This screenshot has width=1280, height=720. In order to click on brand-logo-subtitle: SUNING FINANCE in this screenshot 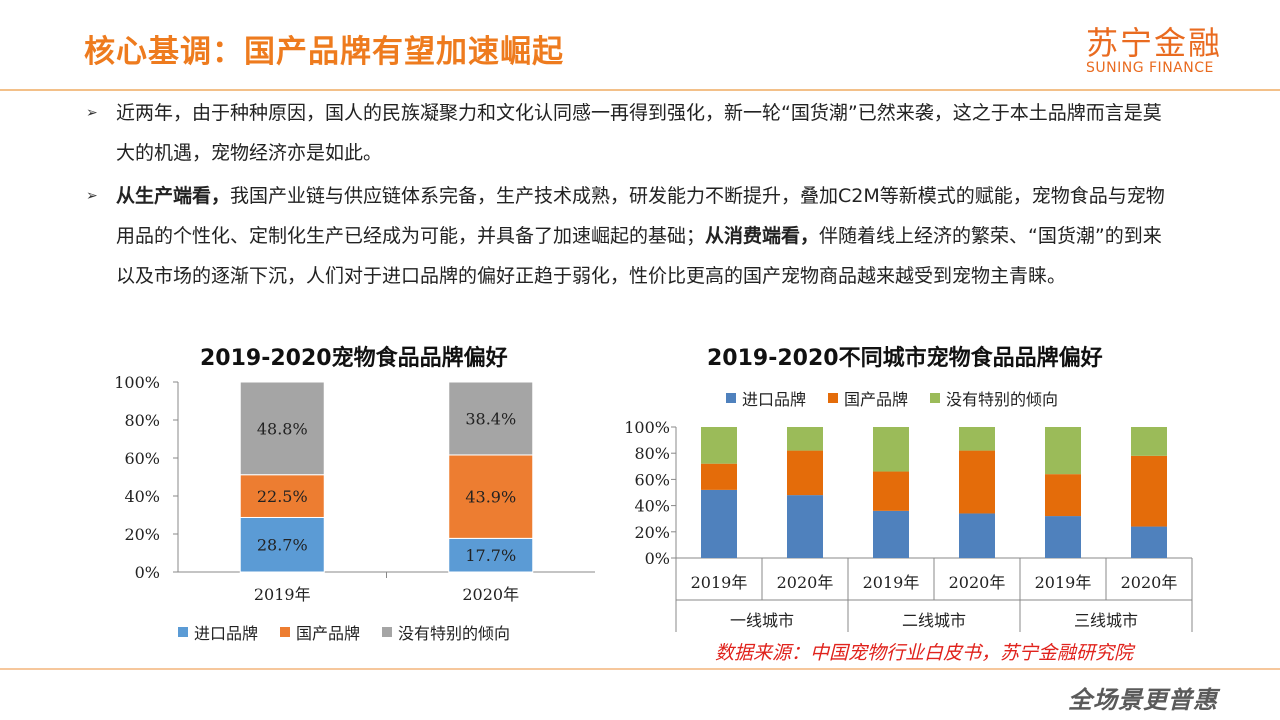, I will do `click(1150, 68)`.